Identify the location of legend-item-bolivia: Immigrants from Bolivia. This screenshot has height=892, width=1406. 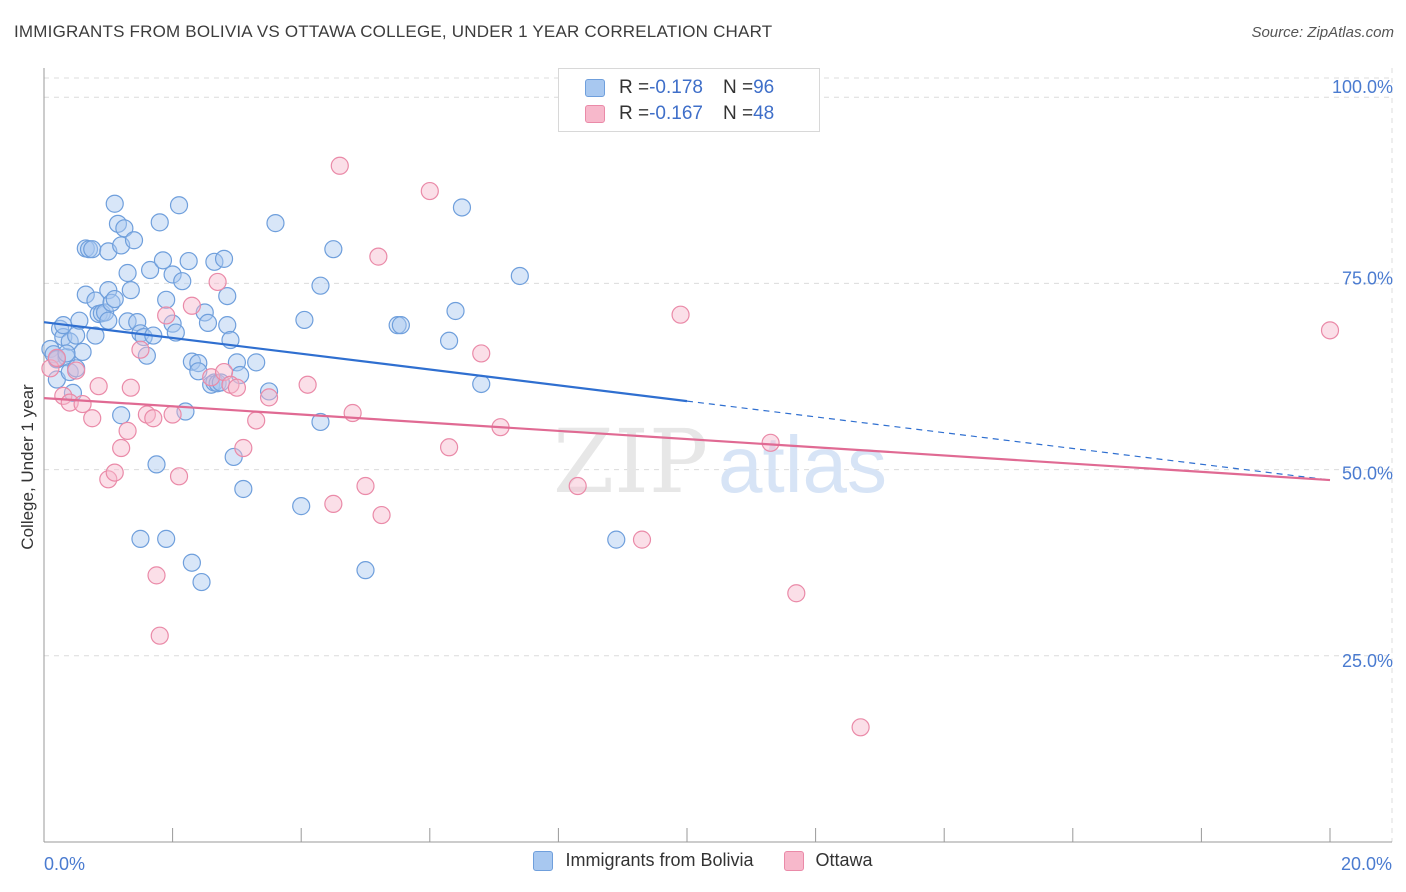
(643, 860).